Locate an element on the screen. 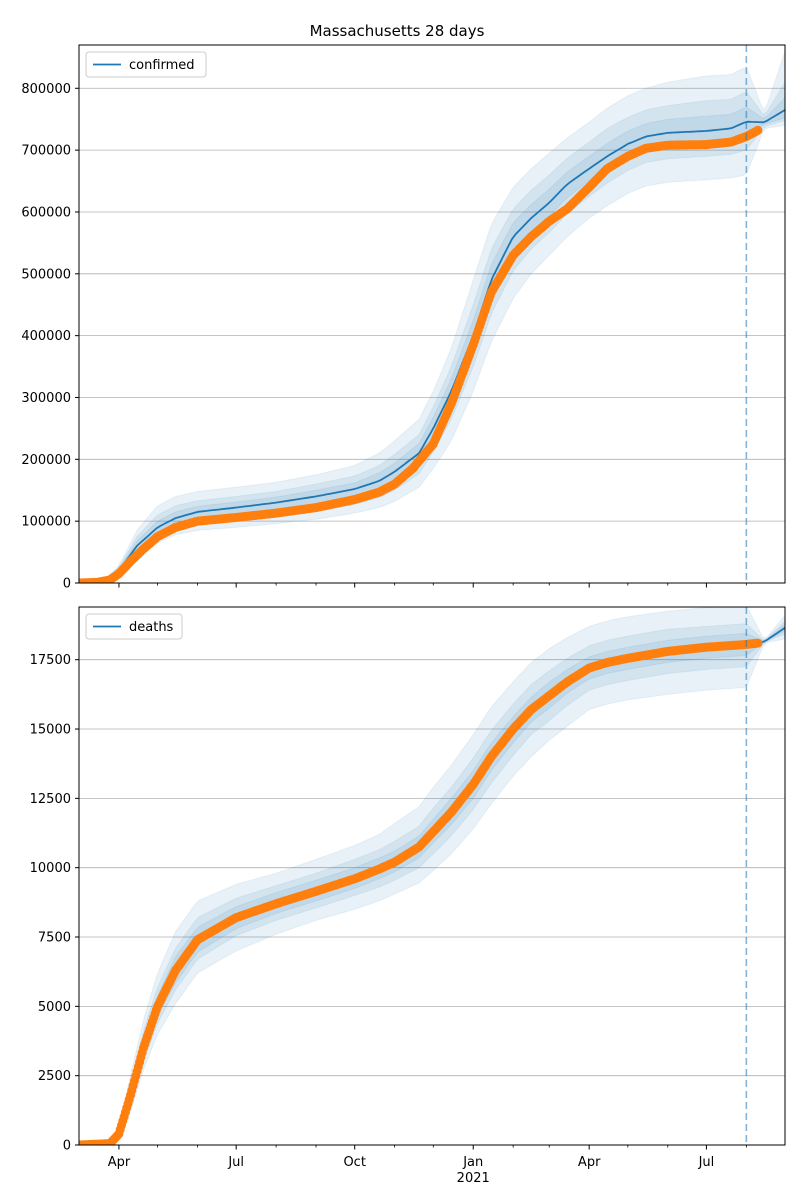 The height and width of the screenshot is (1200, 800). y-tick-label: 100000 is located at coordinates (46, 522).